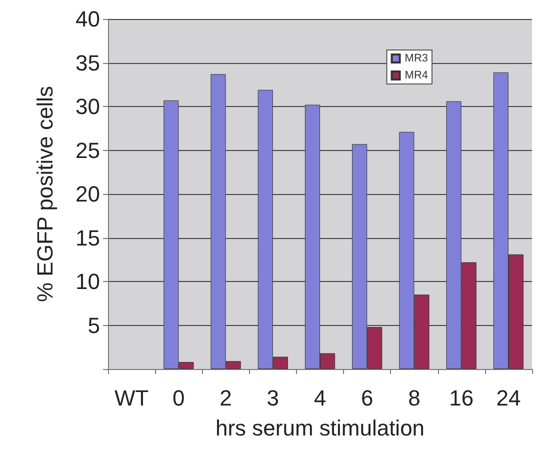 This screenshot has height=472, width=545. I want to click on y-axis-title: % EGFP positive cells, so click(45, 194).